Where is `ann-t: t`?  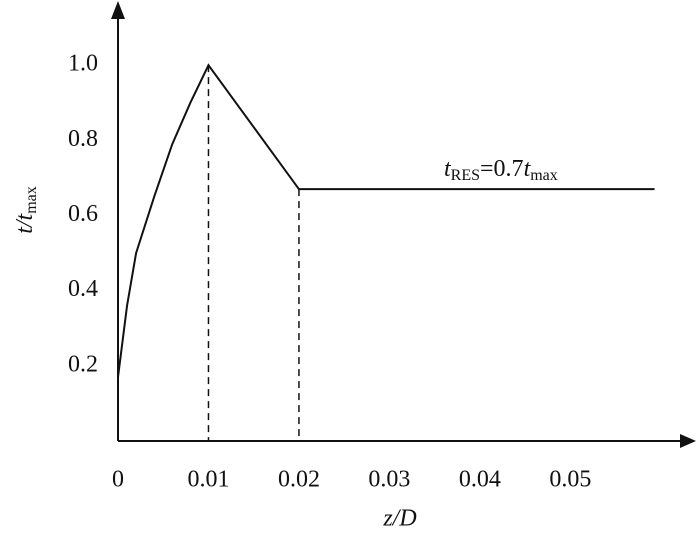 ann-t: t is located at coordinates (448, 169).